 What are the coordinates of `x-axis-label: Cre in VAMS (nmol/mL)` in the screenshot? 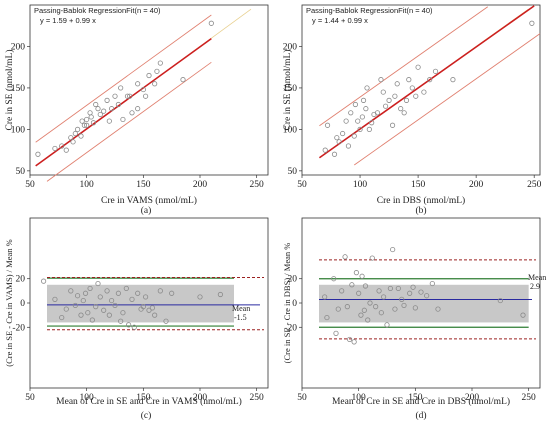 It's located at (149, 200).